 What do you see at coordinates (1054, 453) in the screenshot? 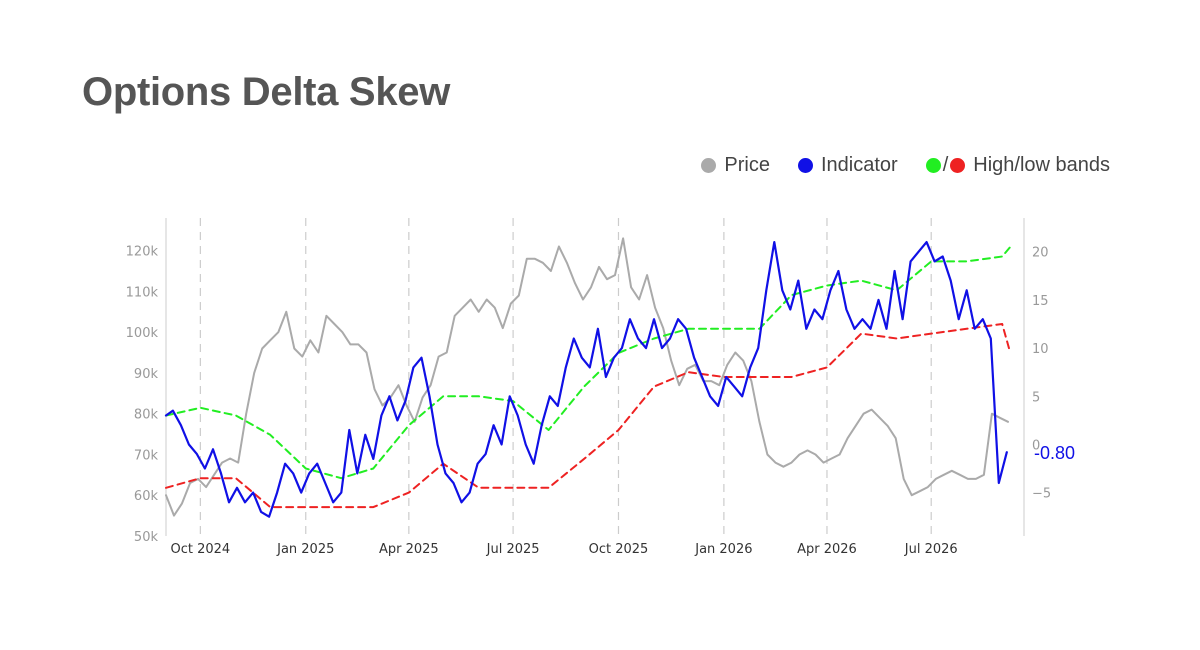
I see `indicator-last-value-label: -0.80` at bounding box center [1054, 453].